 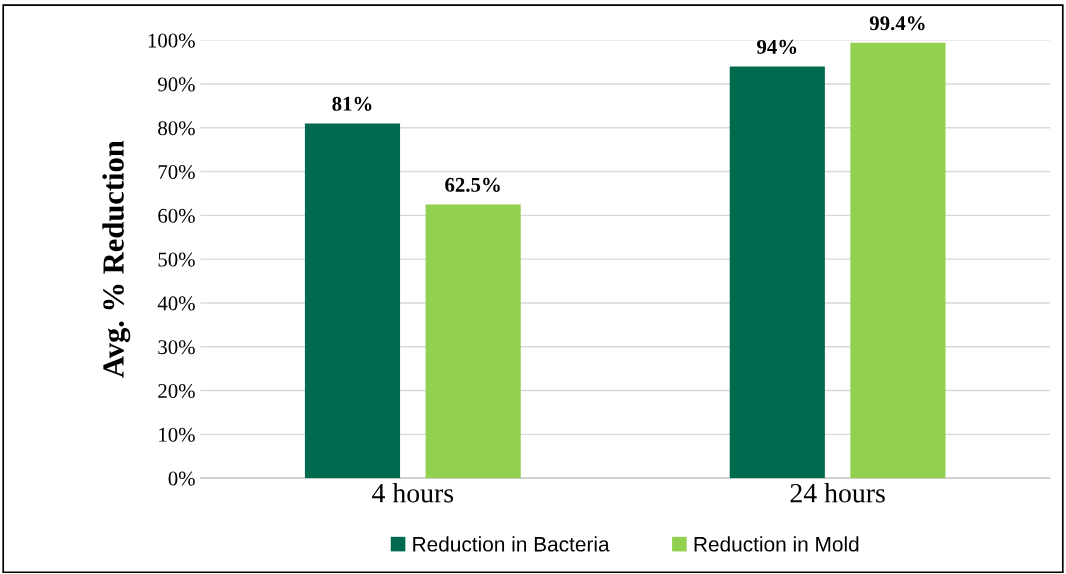 I want to click on y-tick-label: 90%, so click(x=176, y=84).